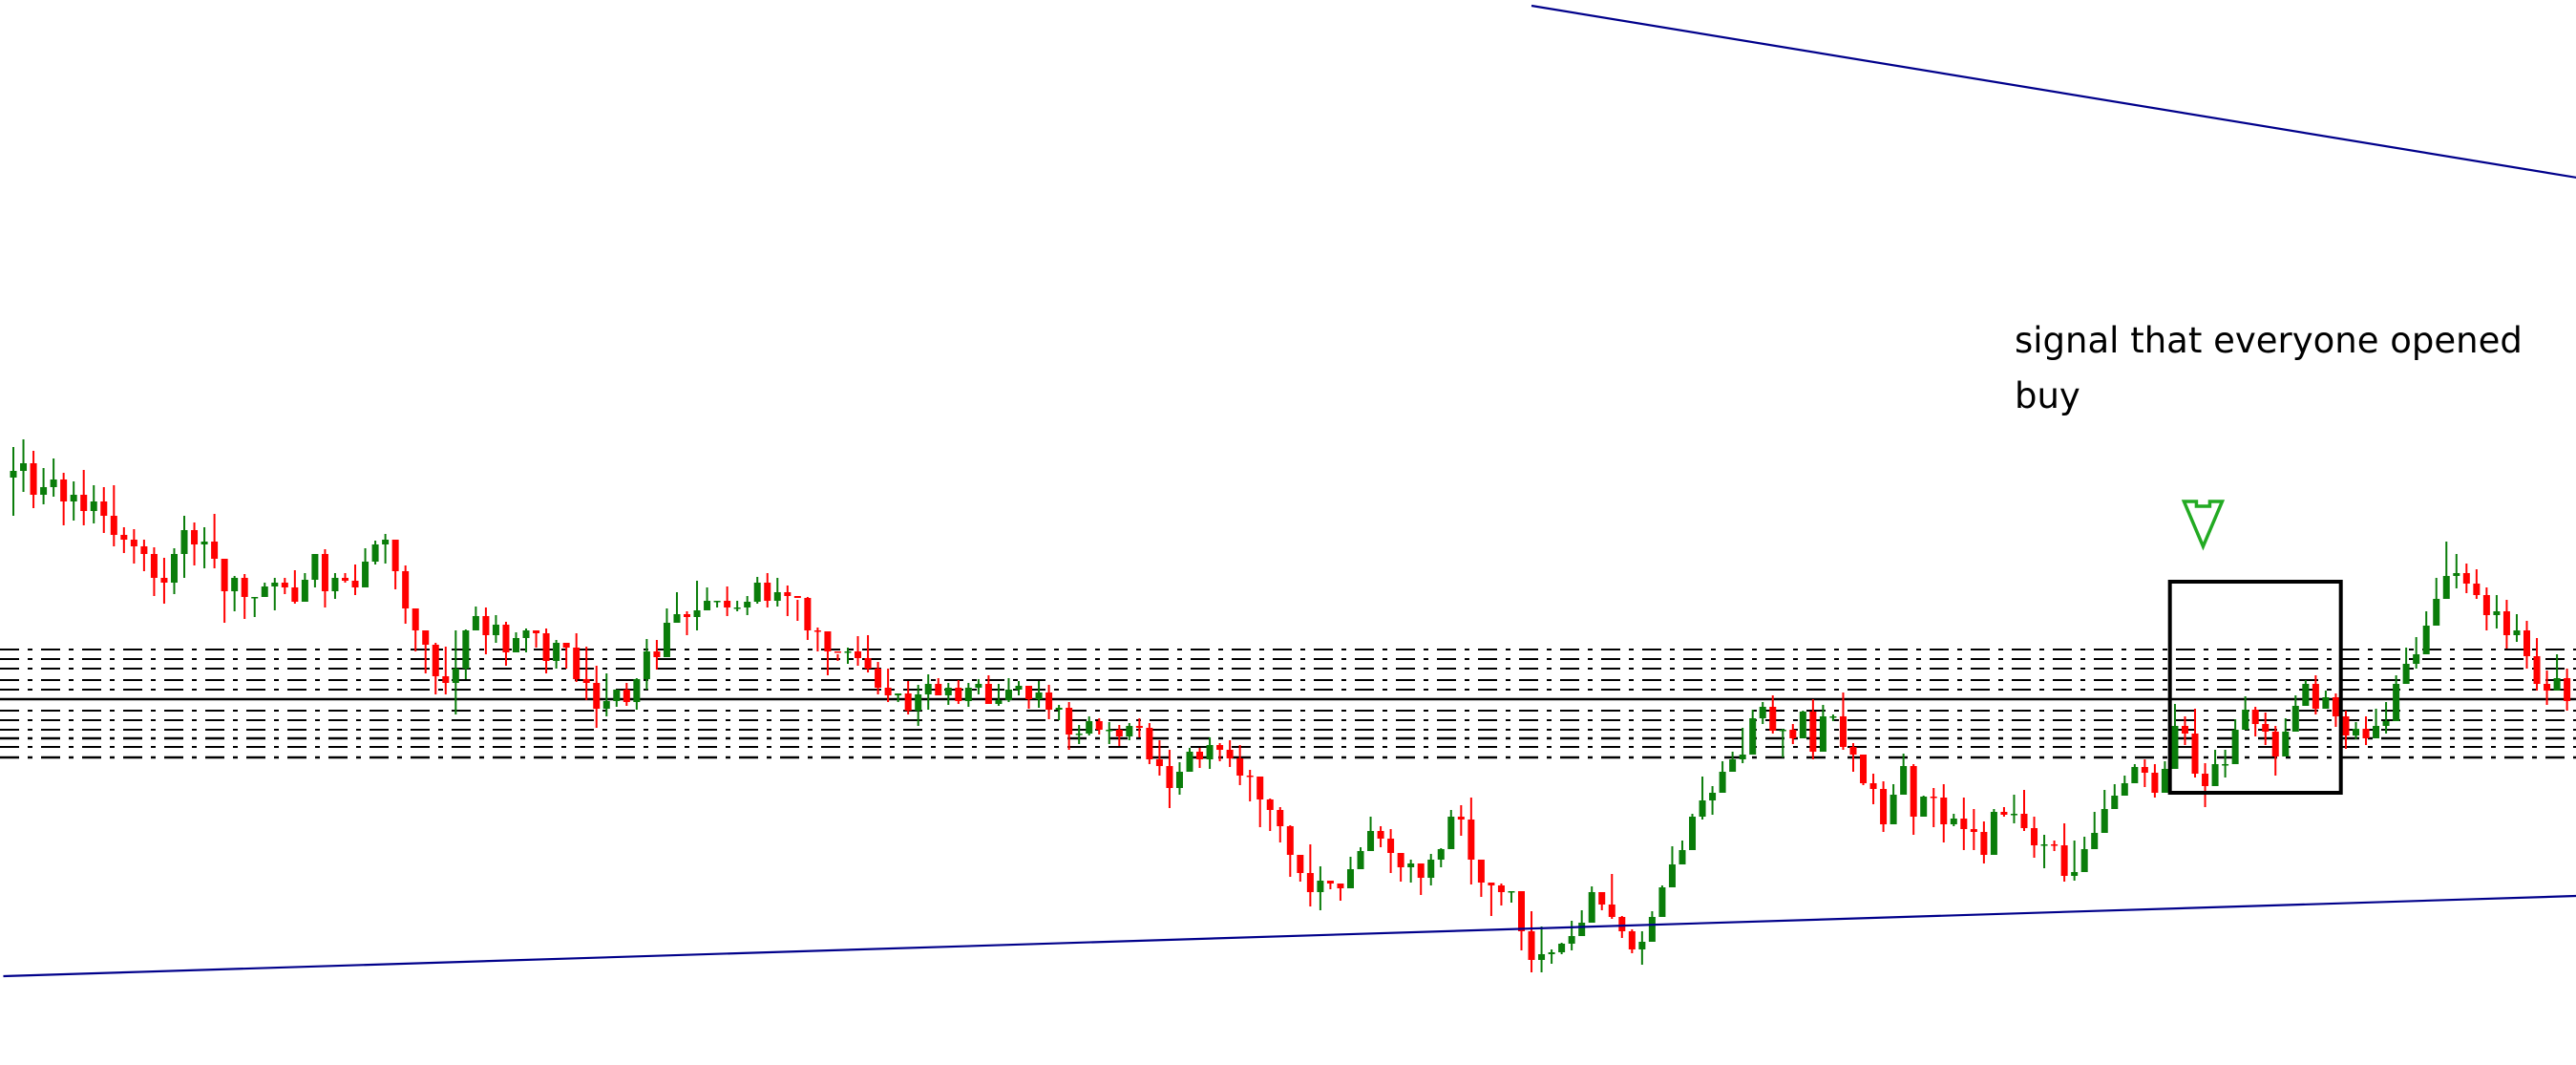 Image resolution: width=2576 pixels, height=1065 pixels. What do you see at coordinates (2053, 91) in the screenshot?
I see `resistance-trendline` at bounding box center [2053, 91].